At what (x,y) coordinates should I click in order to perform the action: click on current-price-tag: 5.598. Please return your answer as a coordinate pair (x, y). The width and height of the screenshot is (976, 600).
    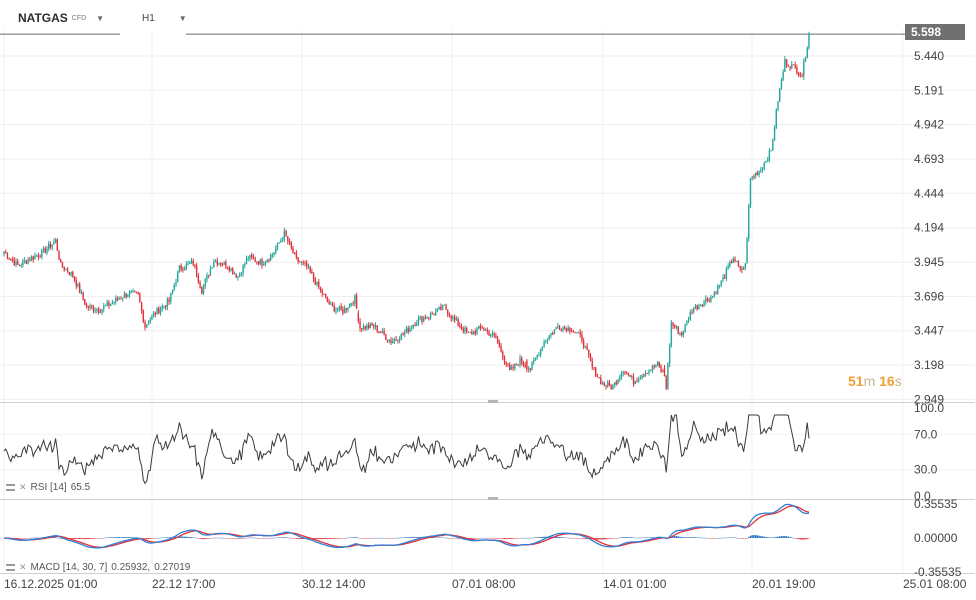
    Looking at the image, I should click on (935, 32).